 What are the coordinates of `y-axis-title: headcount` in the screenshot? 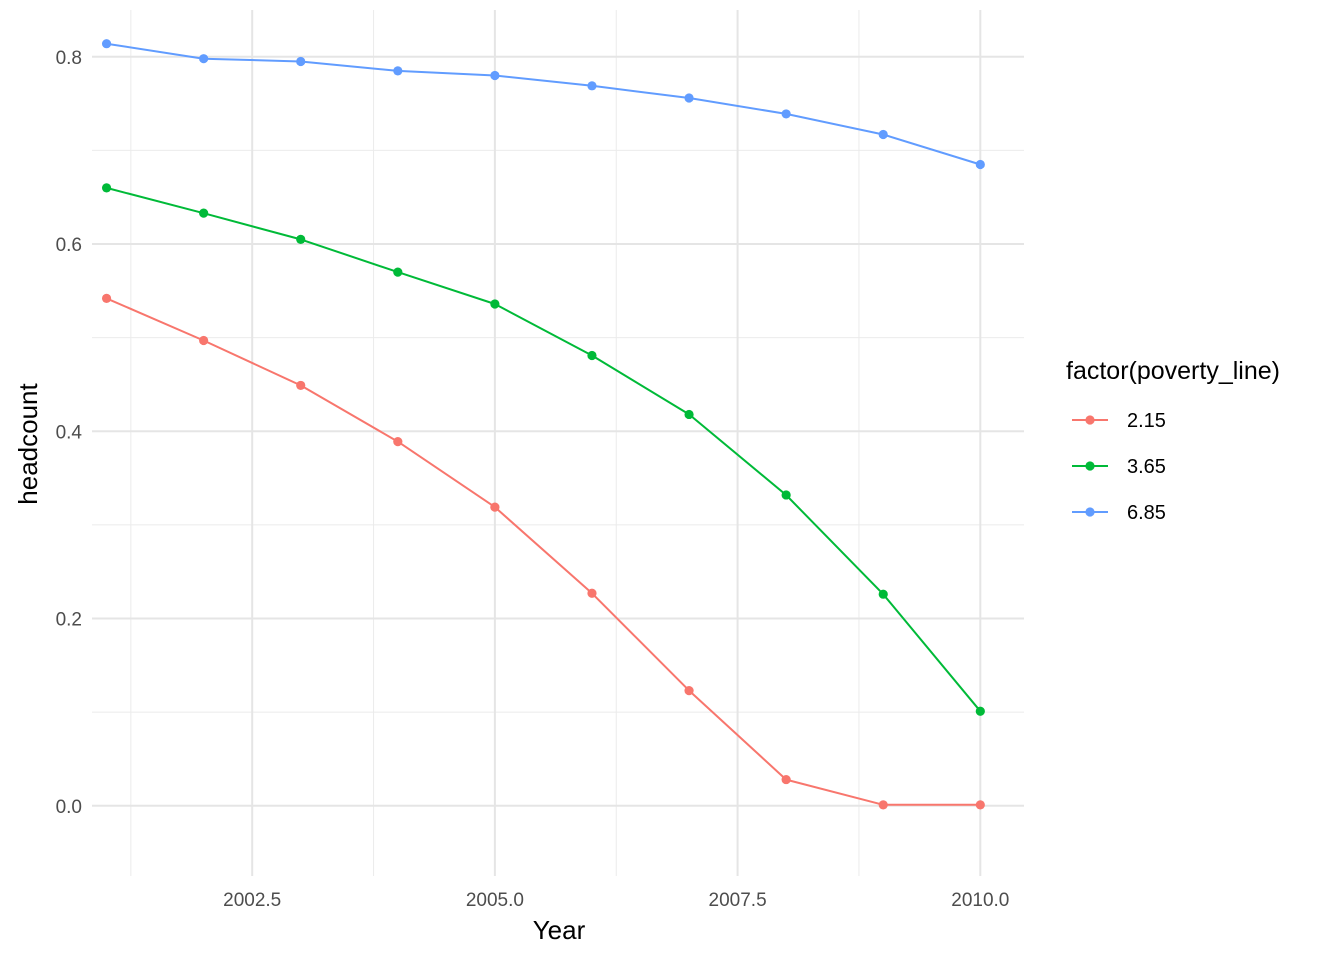 It's located at (28, 444).